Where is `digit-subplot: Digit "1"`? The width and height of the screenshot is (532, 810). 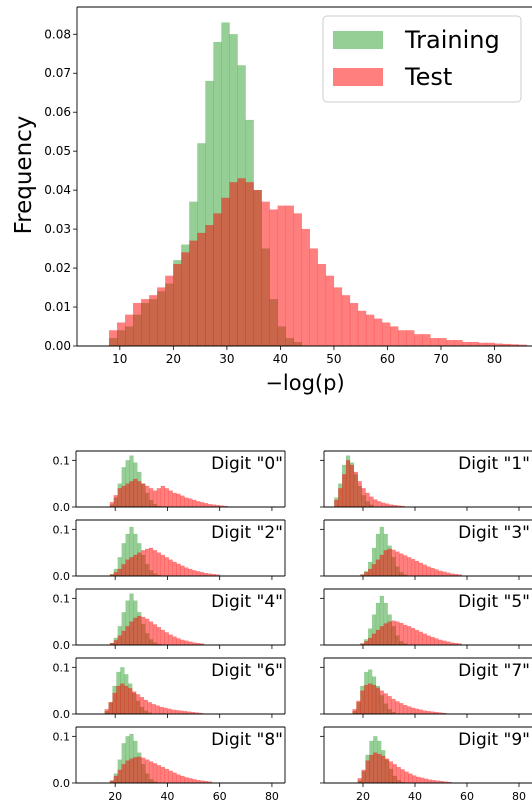 digit-subplot: Digit "1" is located at coordinates (426, 480).